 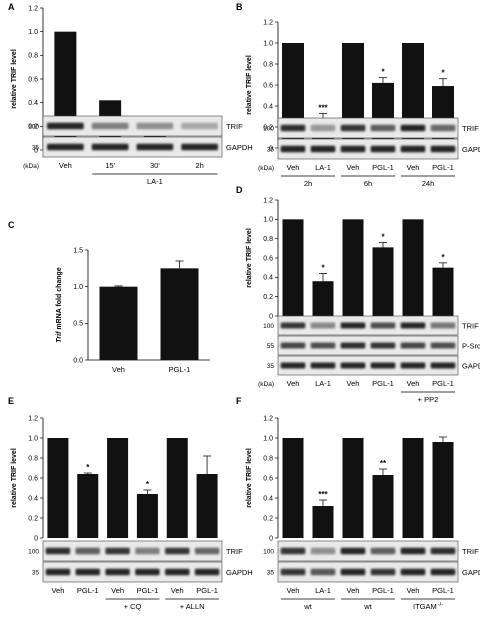 I want to click on significance-mark: ***, so click(x=323, y=107).